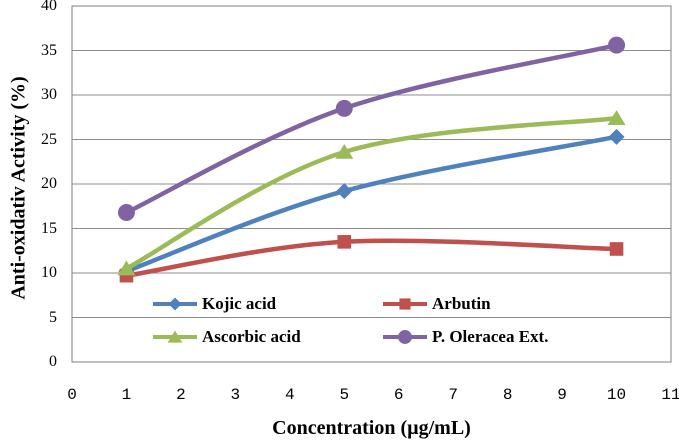  Describe the element at coordinates (126, 268) in the screenshot. I see `data-point-ascorbic-acid-x1` at that location.